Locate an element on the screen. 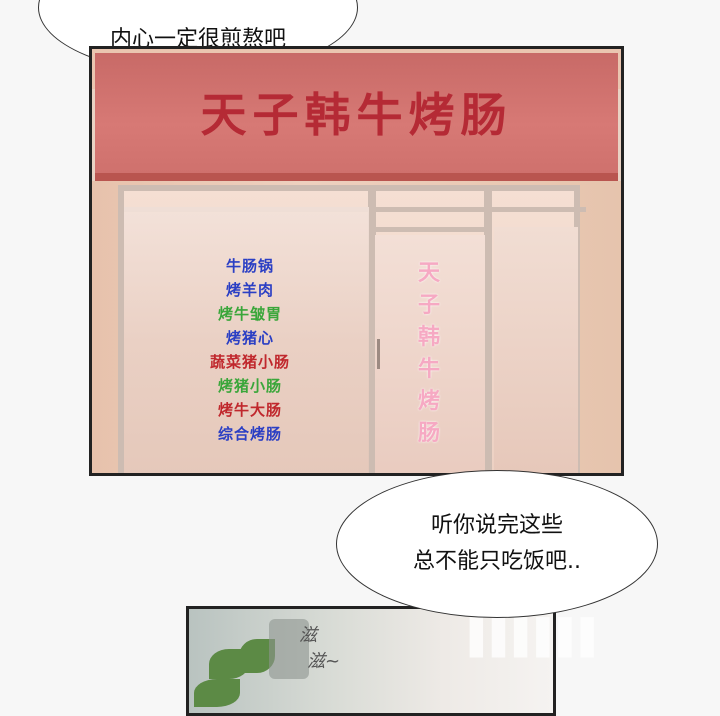  menu-item: 烤牛大肠 is located at coordinates (250, 410).